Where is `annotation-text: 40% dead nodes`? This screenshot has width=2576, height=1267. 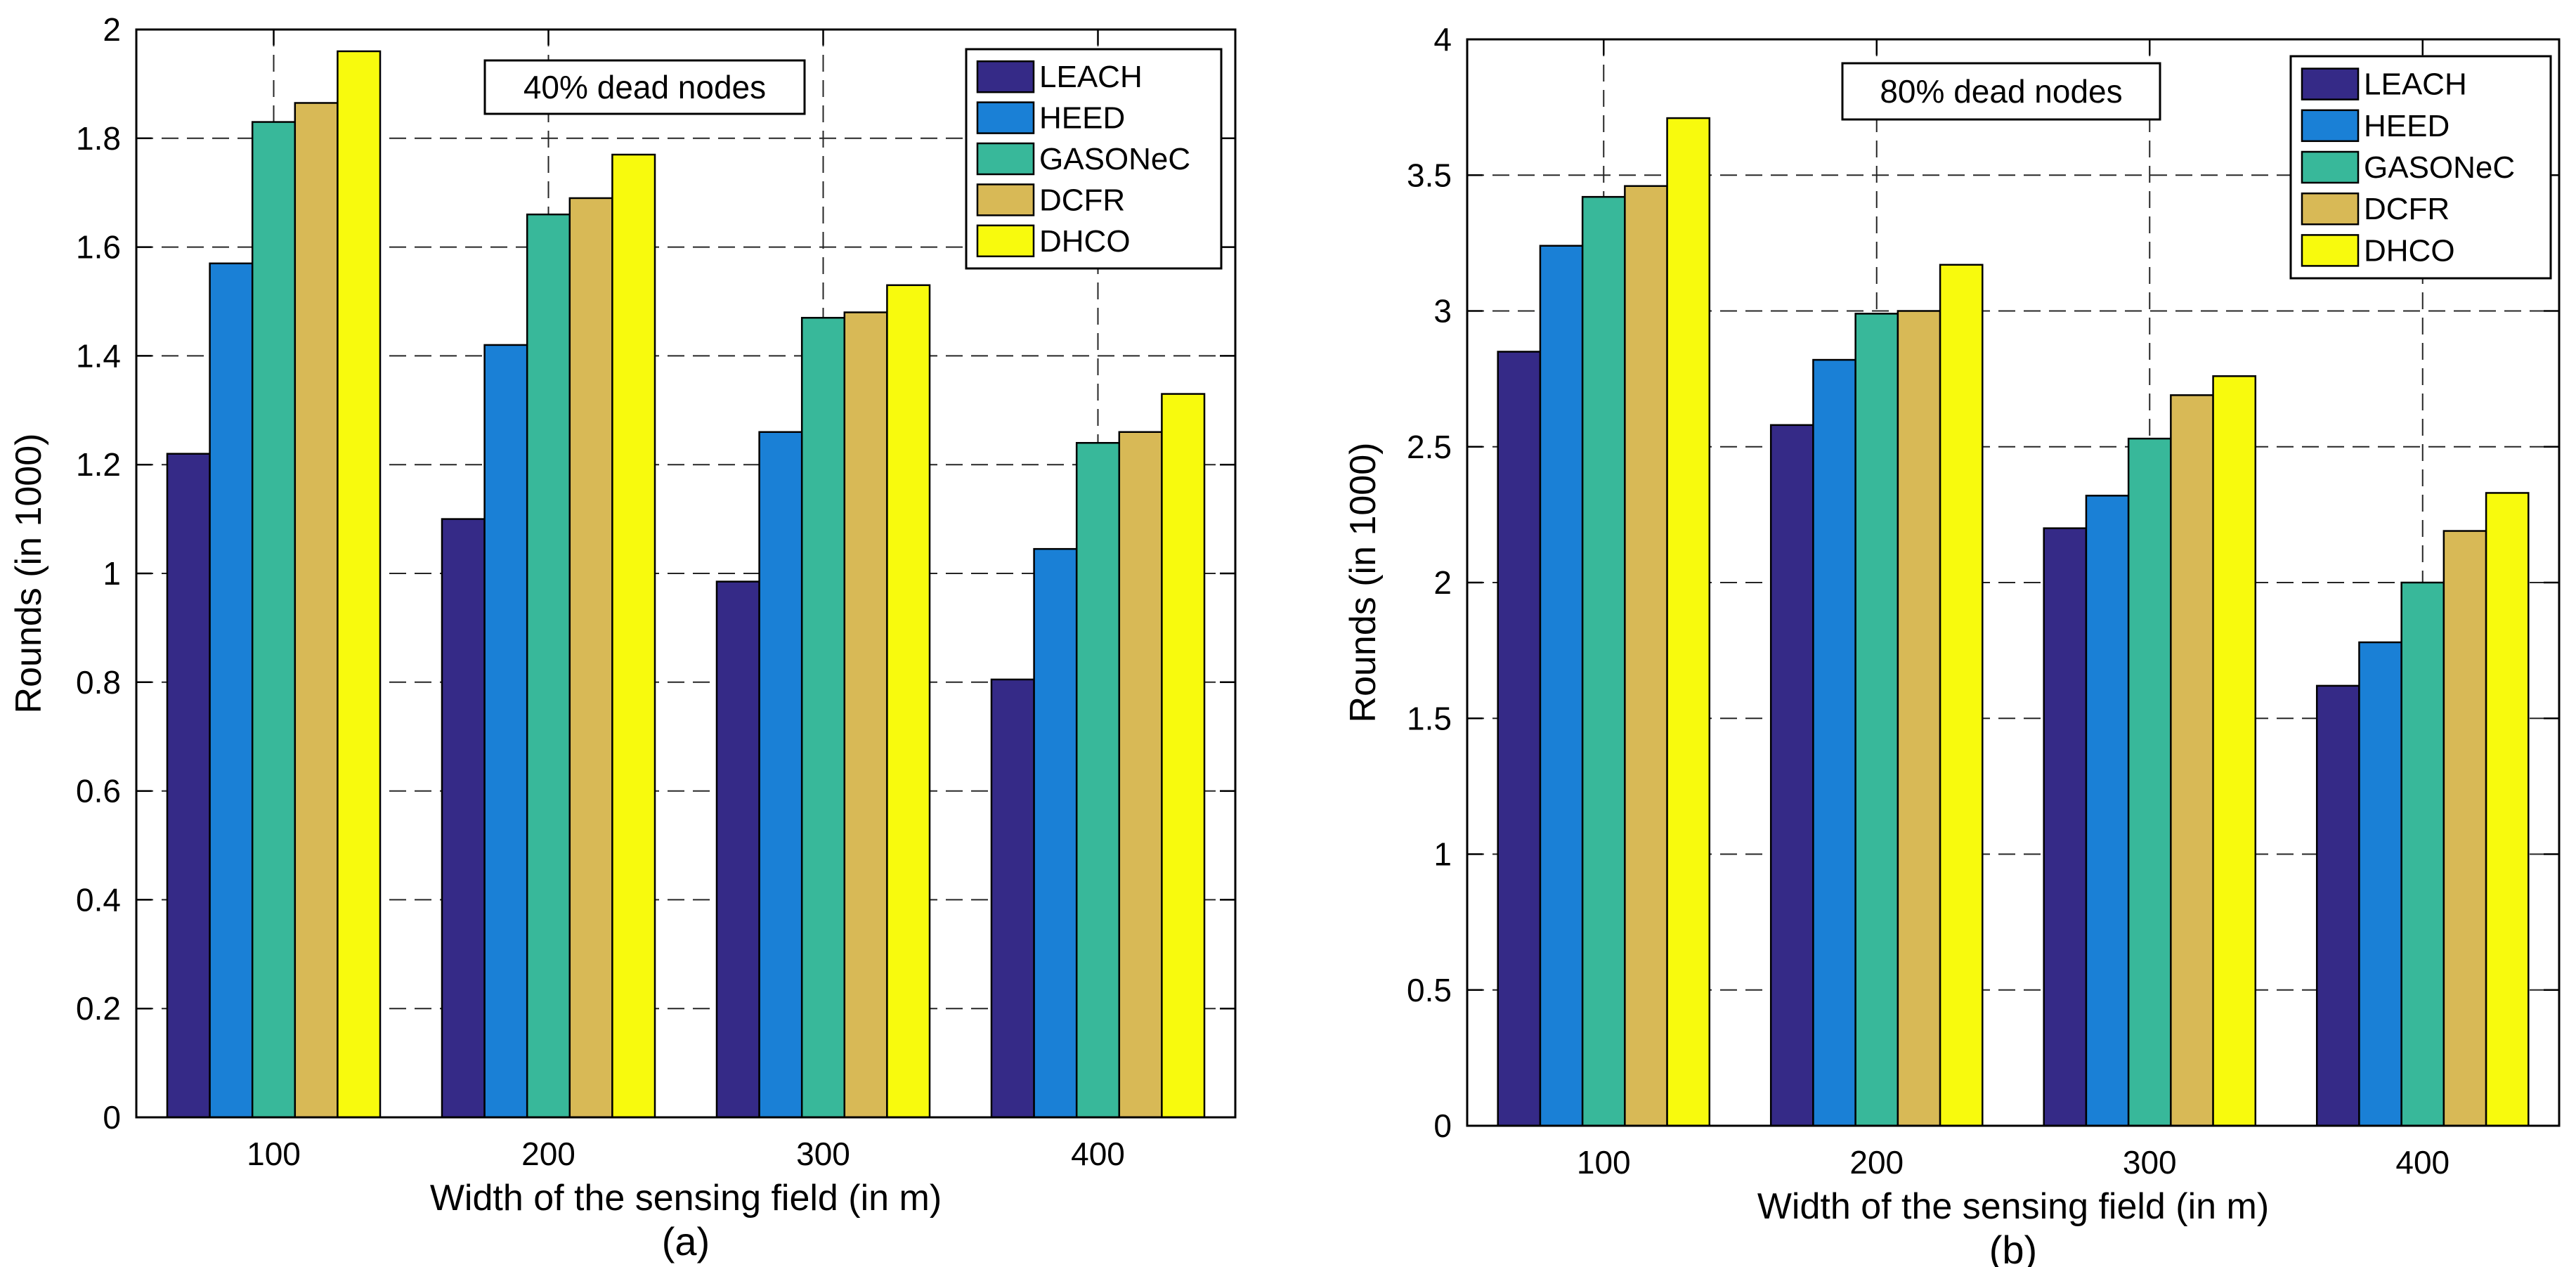
annotation-text: 40% dead nodes is located at coordinates (644, 87).